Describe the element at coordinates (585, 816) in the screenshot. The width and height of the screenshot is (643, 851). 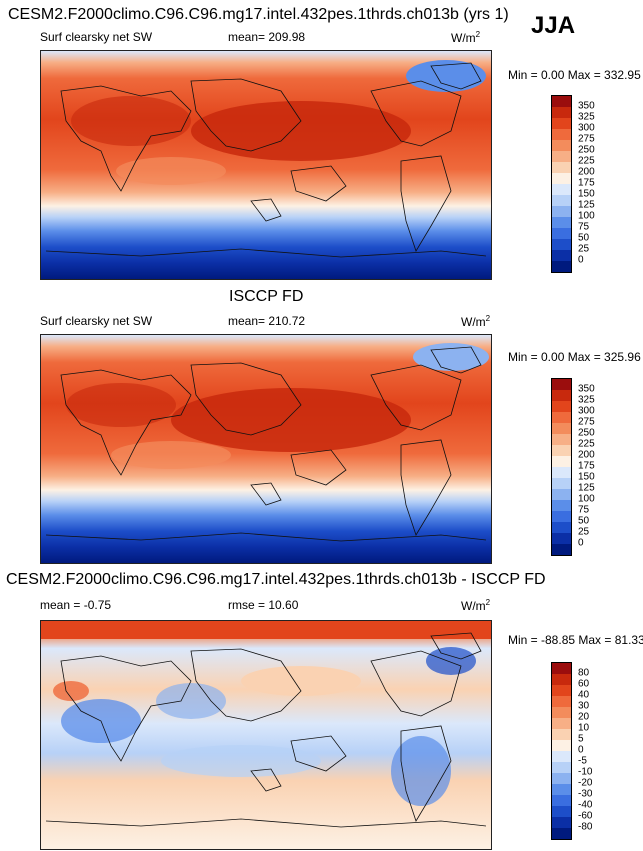
I see `panel3-colorbar-tick-label: -60` at that location.